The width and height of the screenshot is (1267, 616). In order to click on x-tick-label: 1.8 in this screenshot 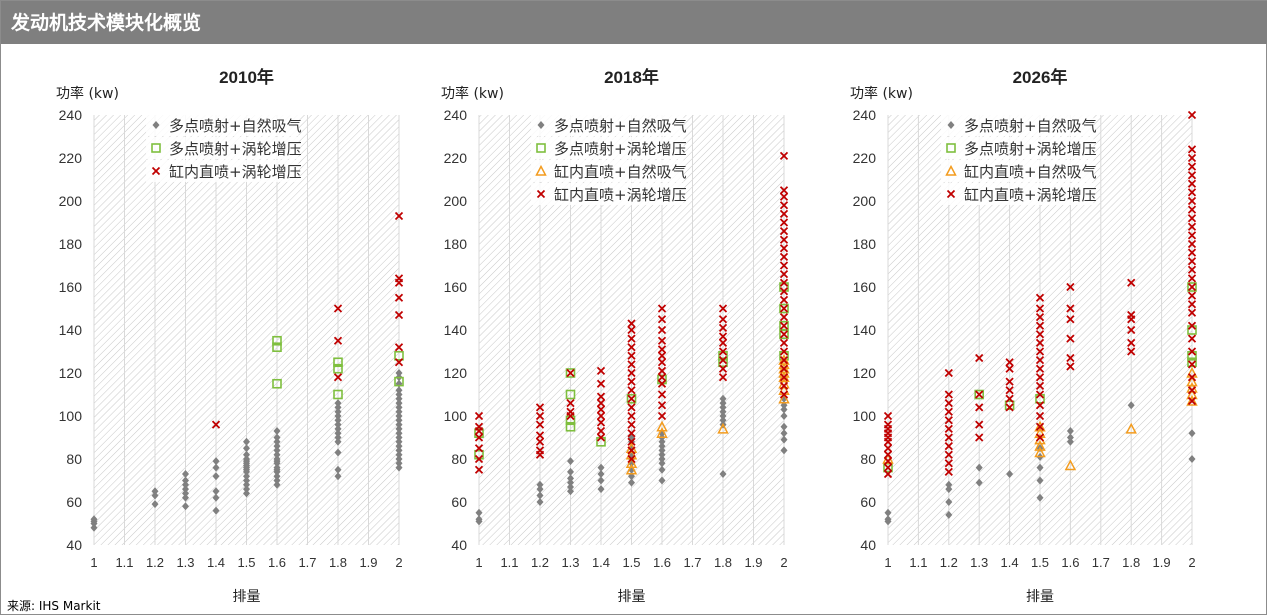, I will do `click(723, 562)`.